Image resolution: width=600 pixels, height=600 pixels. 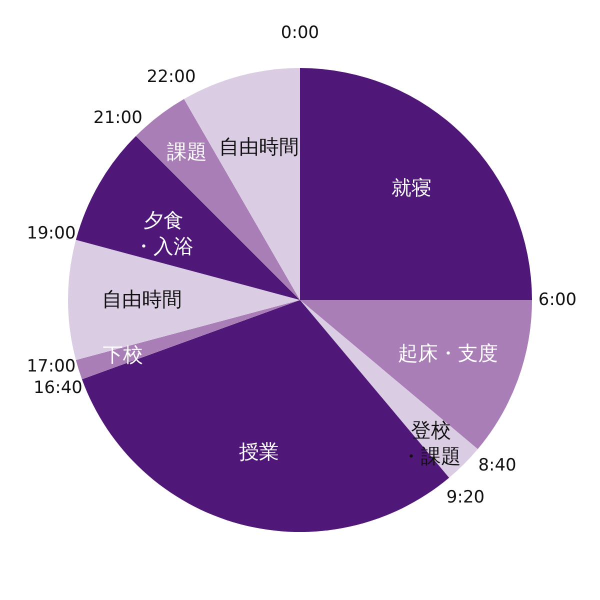 What do you see at coordinates (122, 354) in the screenshot?
I see `slice-label: 下校` at bounding box center [122, 354].